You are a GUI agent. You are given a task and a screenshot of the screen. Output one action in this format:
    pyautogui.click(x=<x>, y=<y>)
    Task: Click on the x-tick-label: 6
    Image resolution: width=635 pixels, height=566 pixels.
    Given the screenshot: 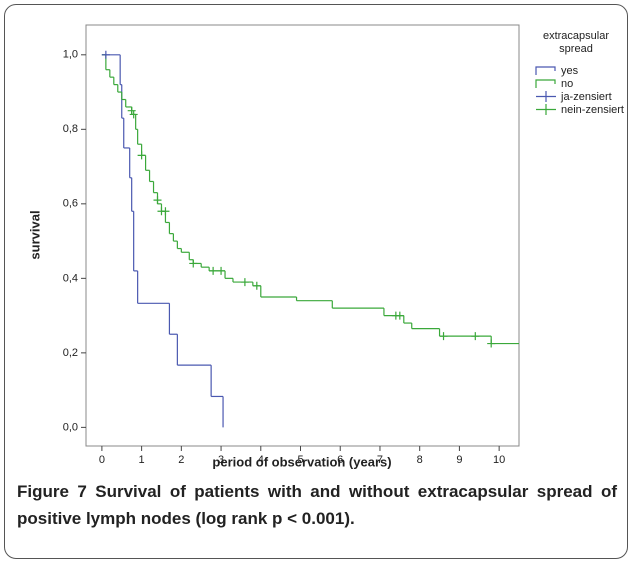 What is the action you would take?
    pyautogui.click(x=340, y=460)
    